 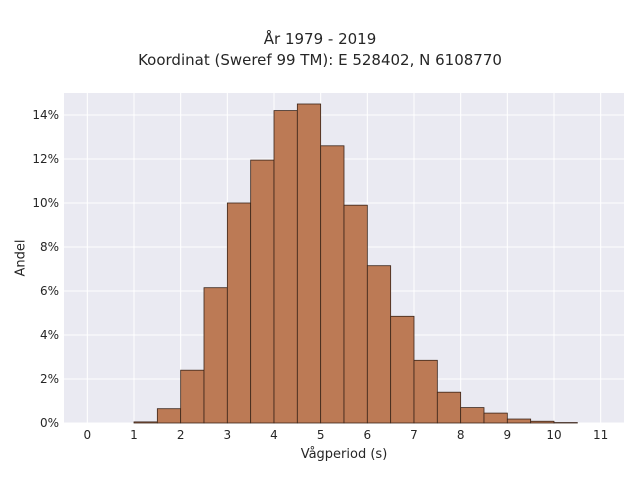 What do you see at coordinates (508, 435) in the screenshot?
I see `x-tick-label: 9` at bounding box center [508, 435].